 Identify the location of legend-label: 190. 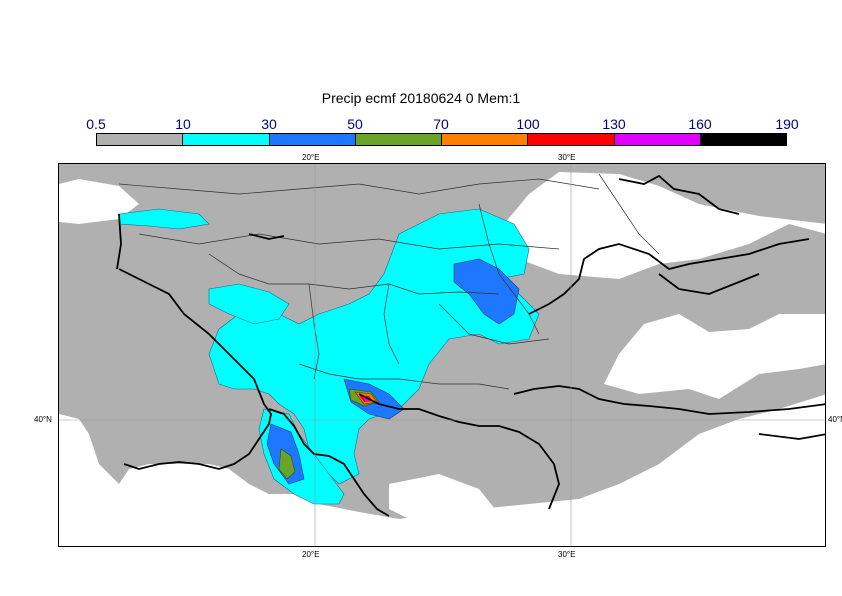
(787, 124).